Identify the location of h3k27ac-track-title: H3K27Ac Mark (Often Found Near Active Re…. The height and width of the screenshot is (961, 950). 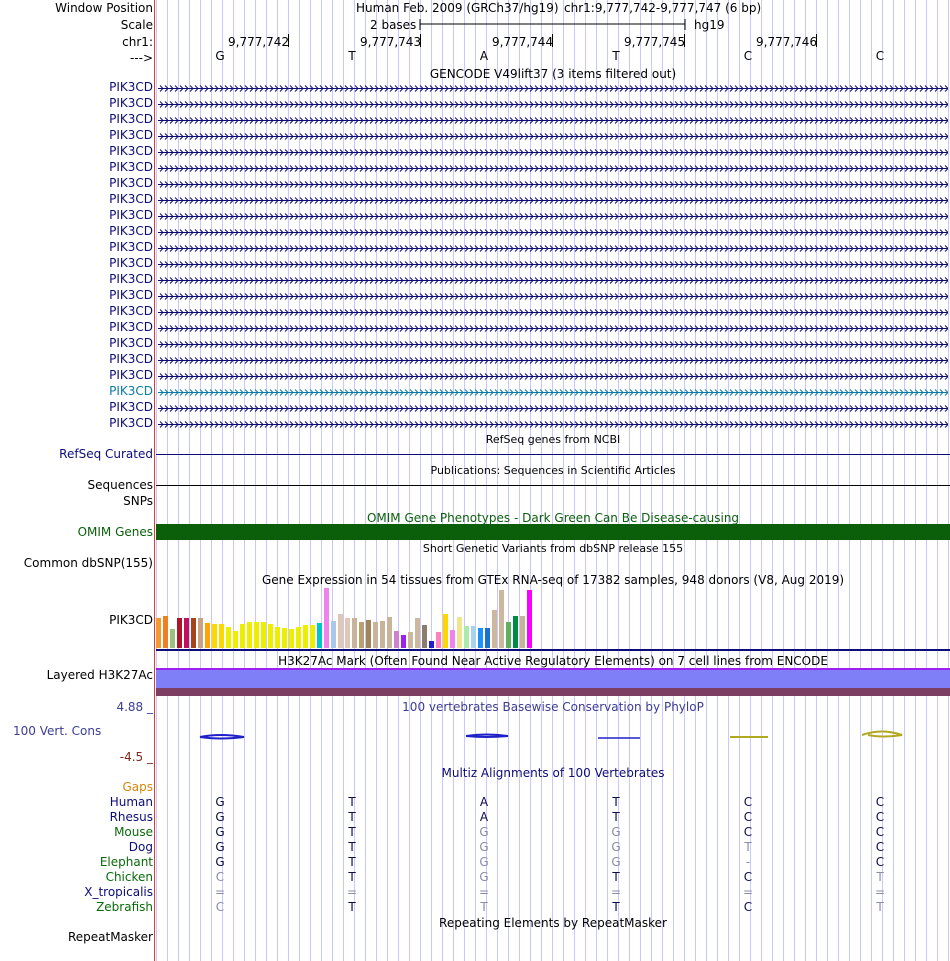
(553, 661).